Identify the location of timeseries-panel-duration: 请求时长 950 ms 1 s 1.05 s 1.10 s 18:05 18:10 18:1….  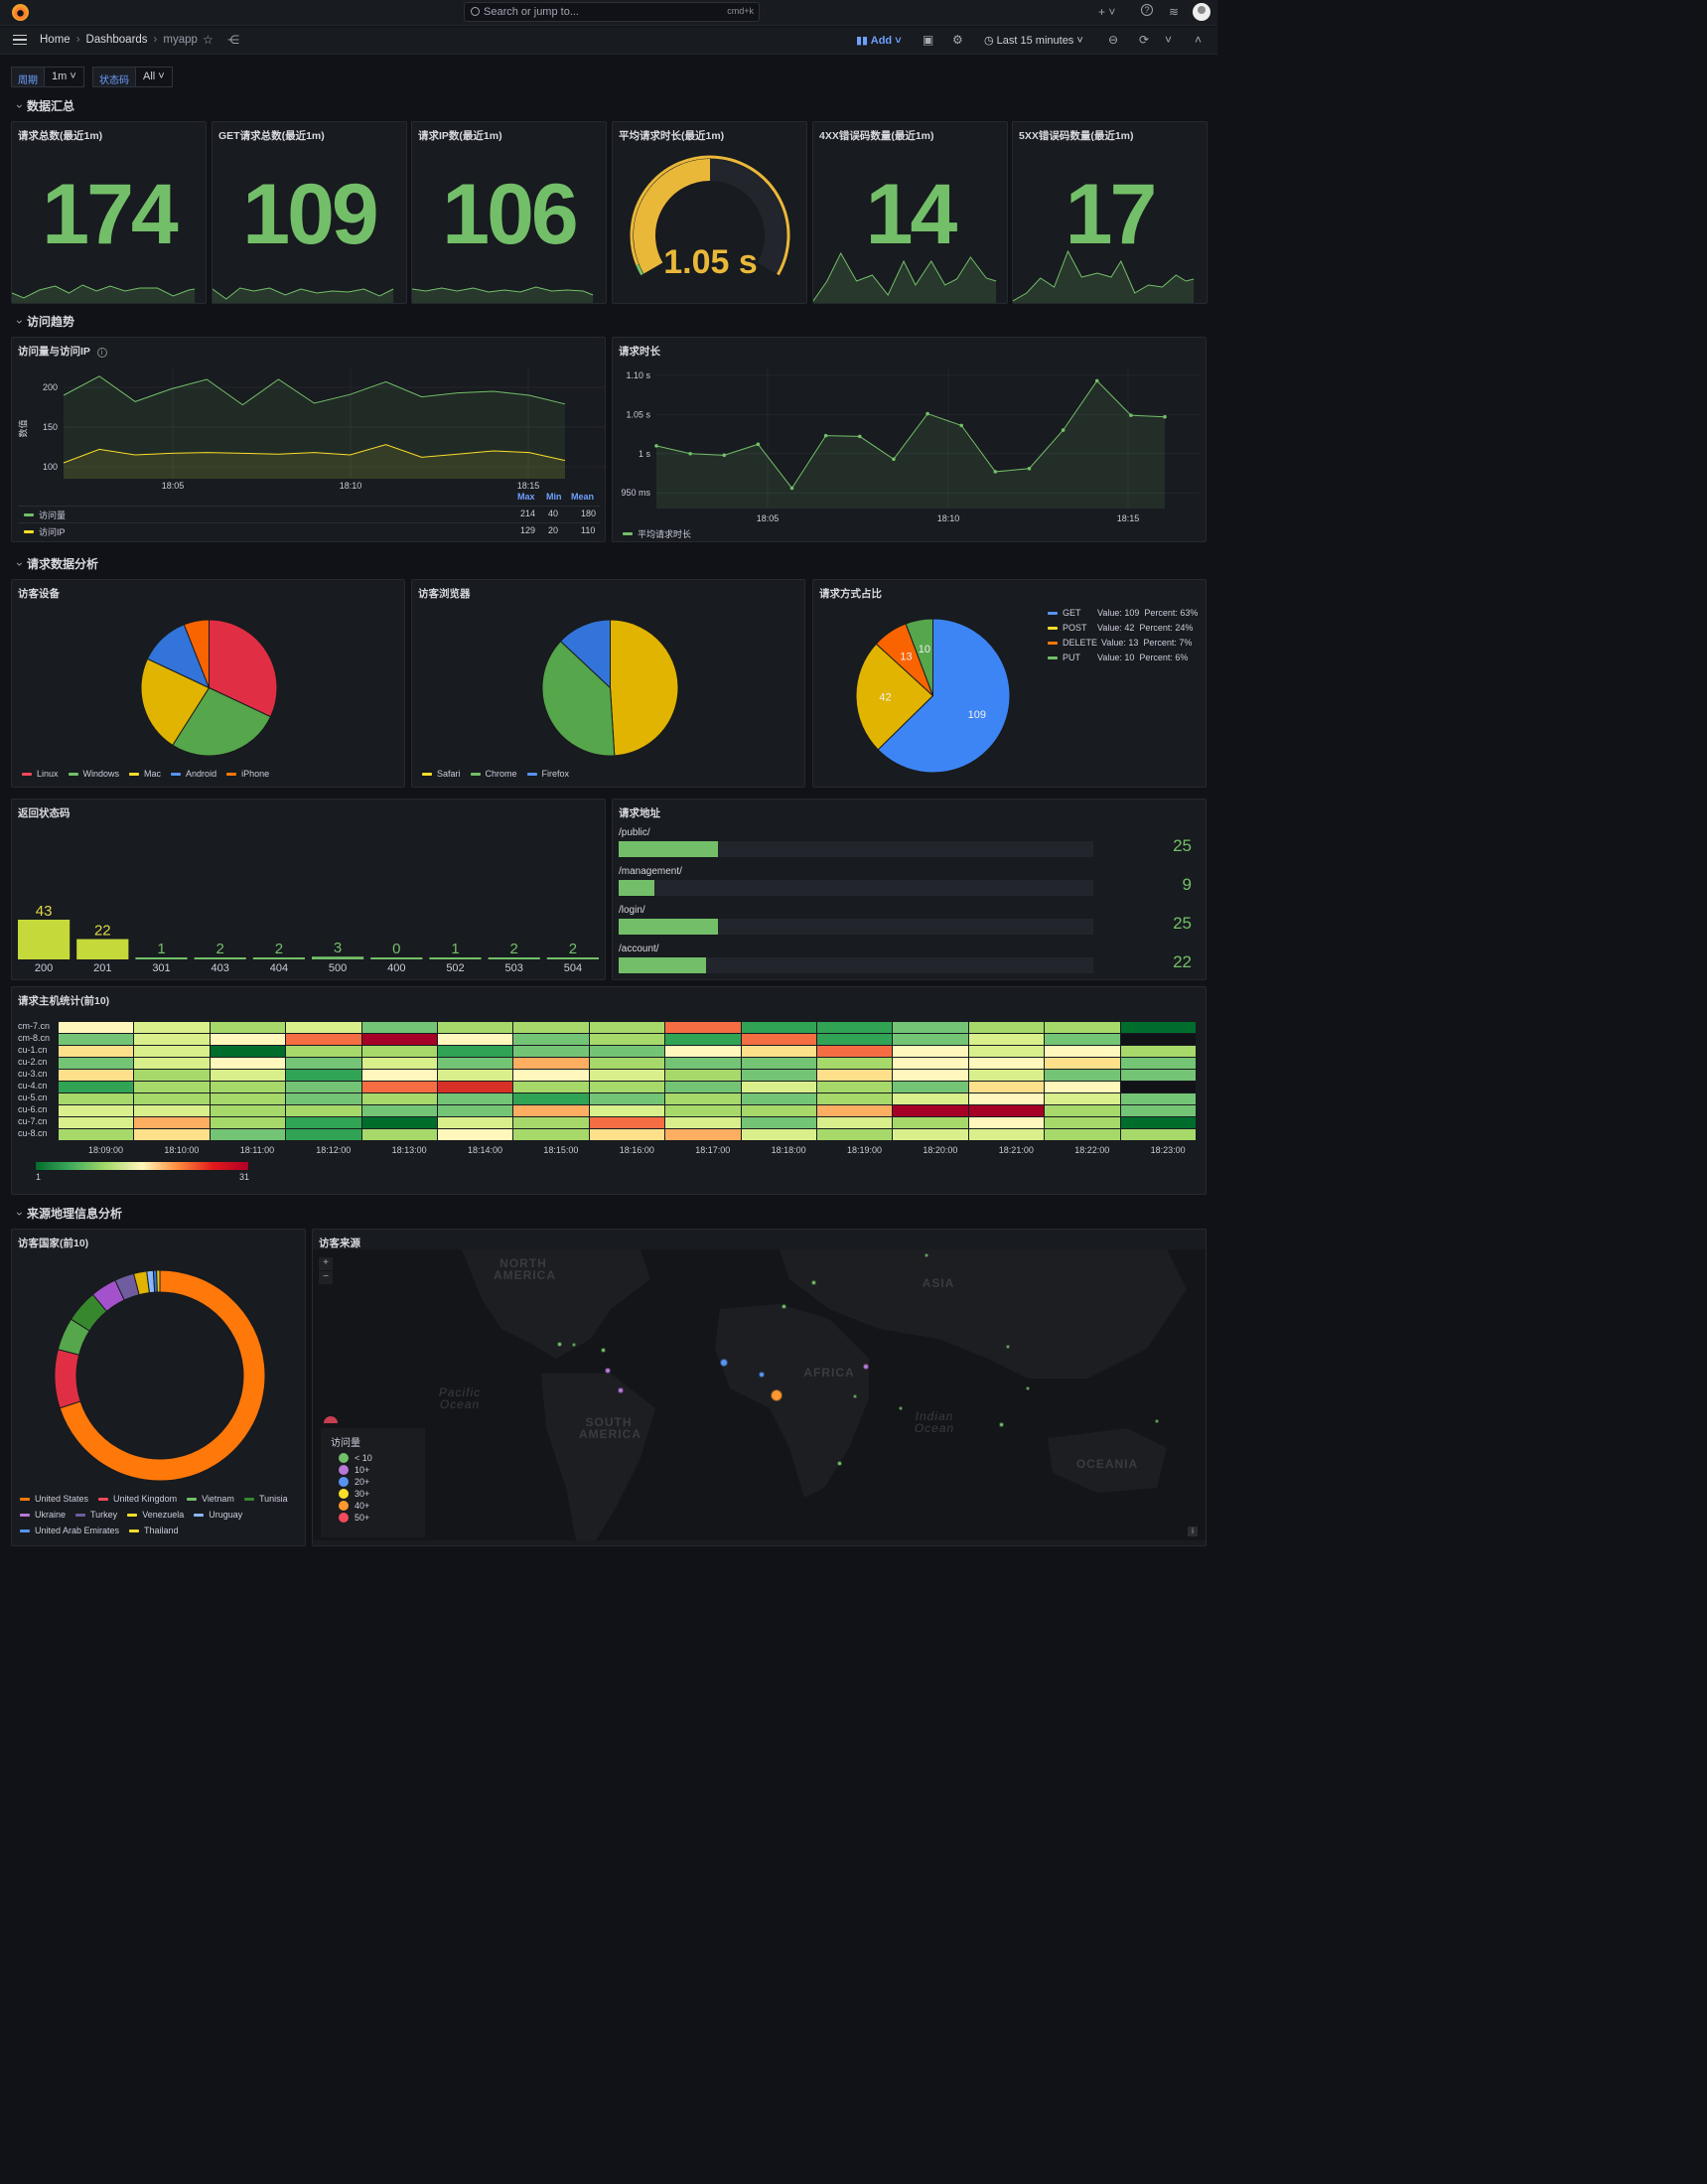
(909, 440).